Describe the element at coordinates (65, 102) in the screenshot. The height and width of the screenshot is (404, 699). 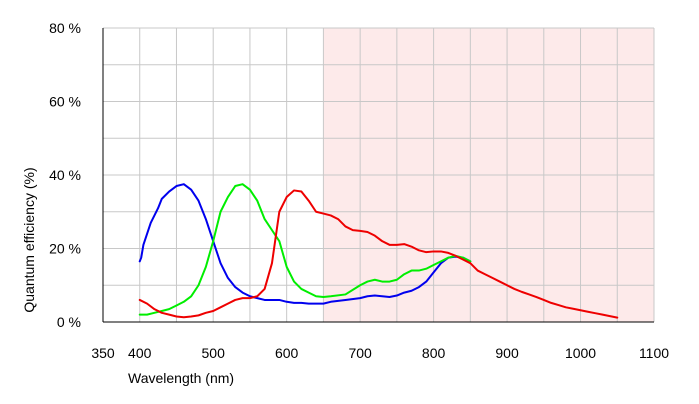
I see `y-tick-label: 60 %` at that location.